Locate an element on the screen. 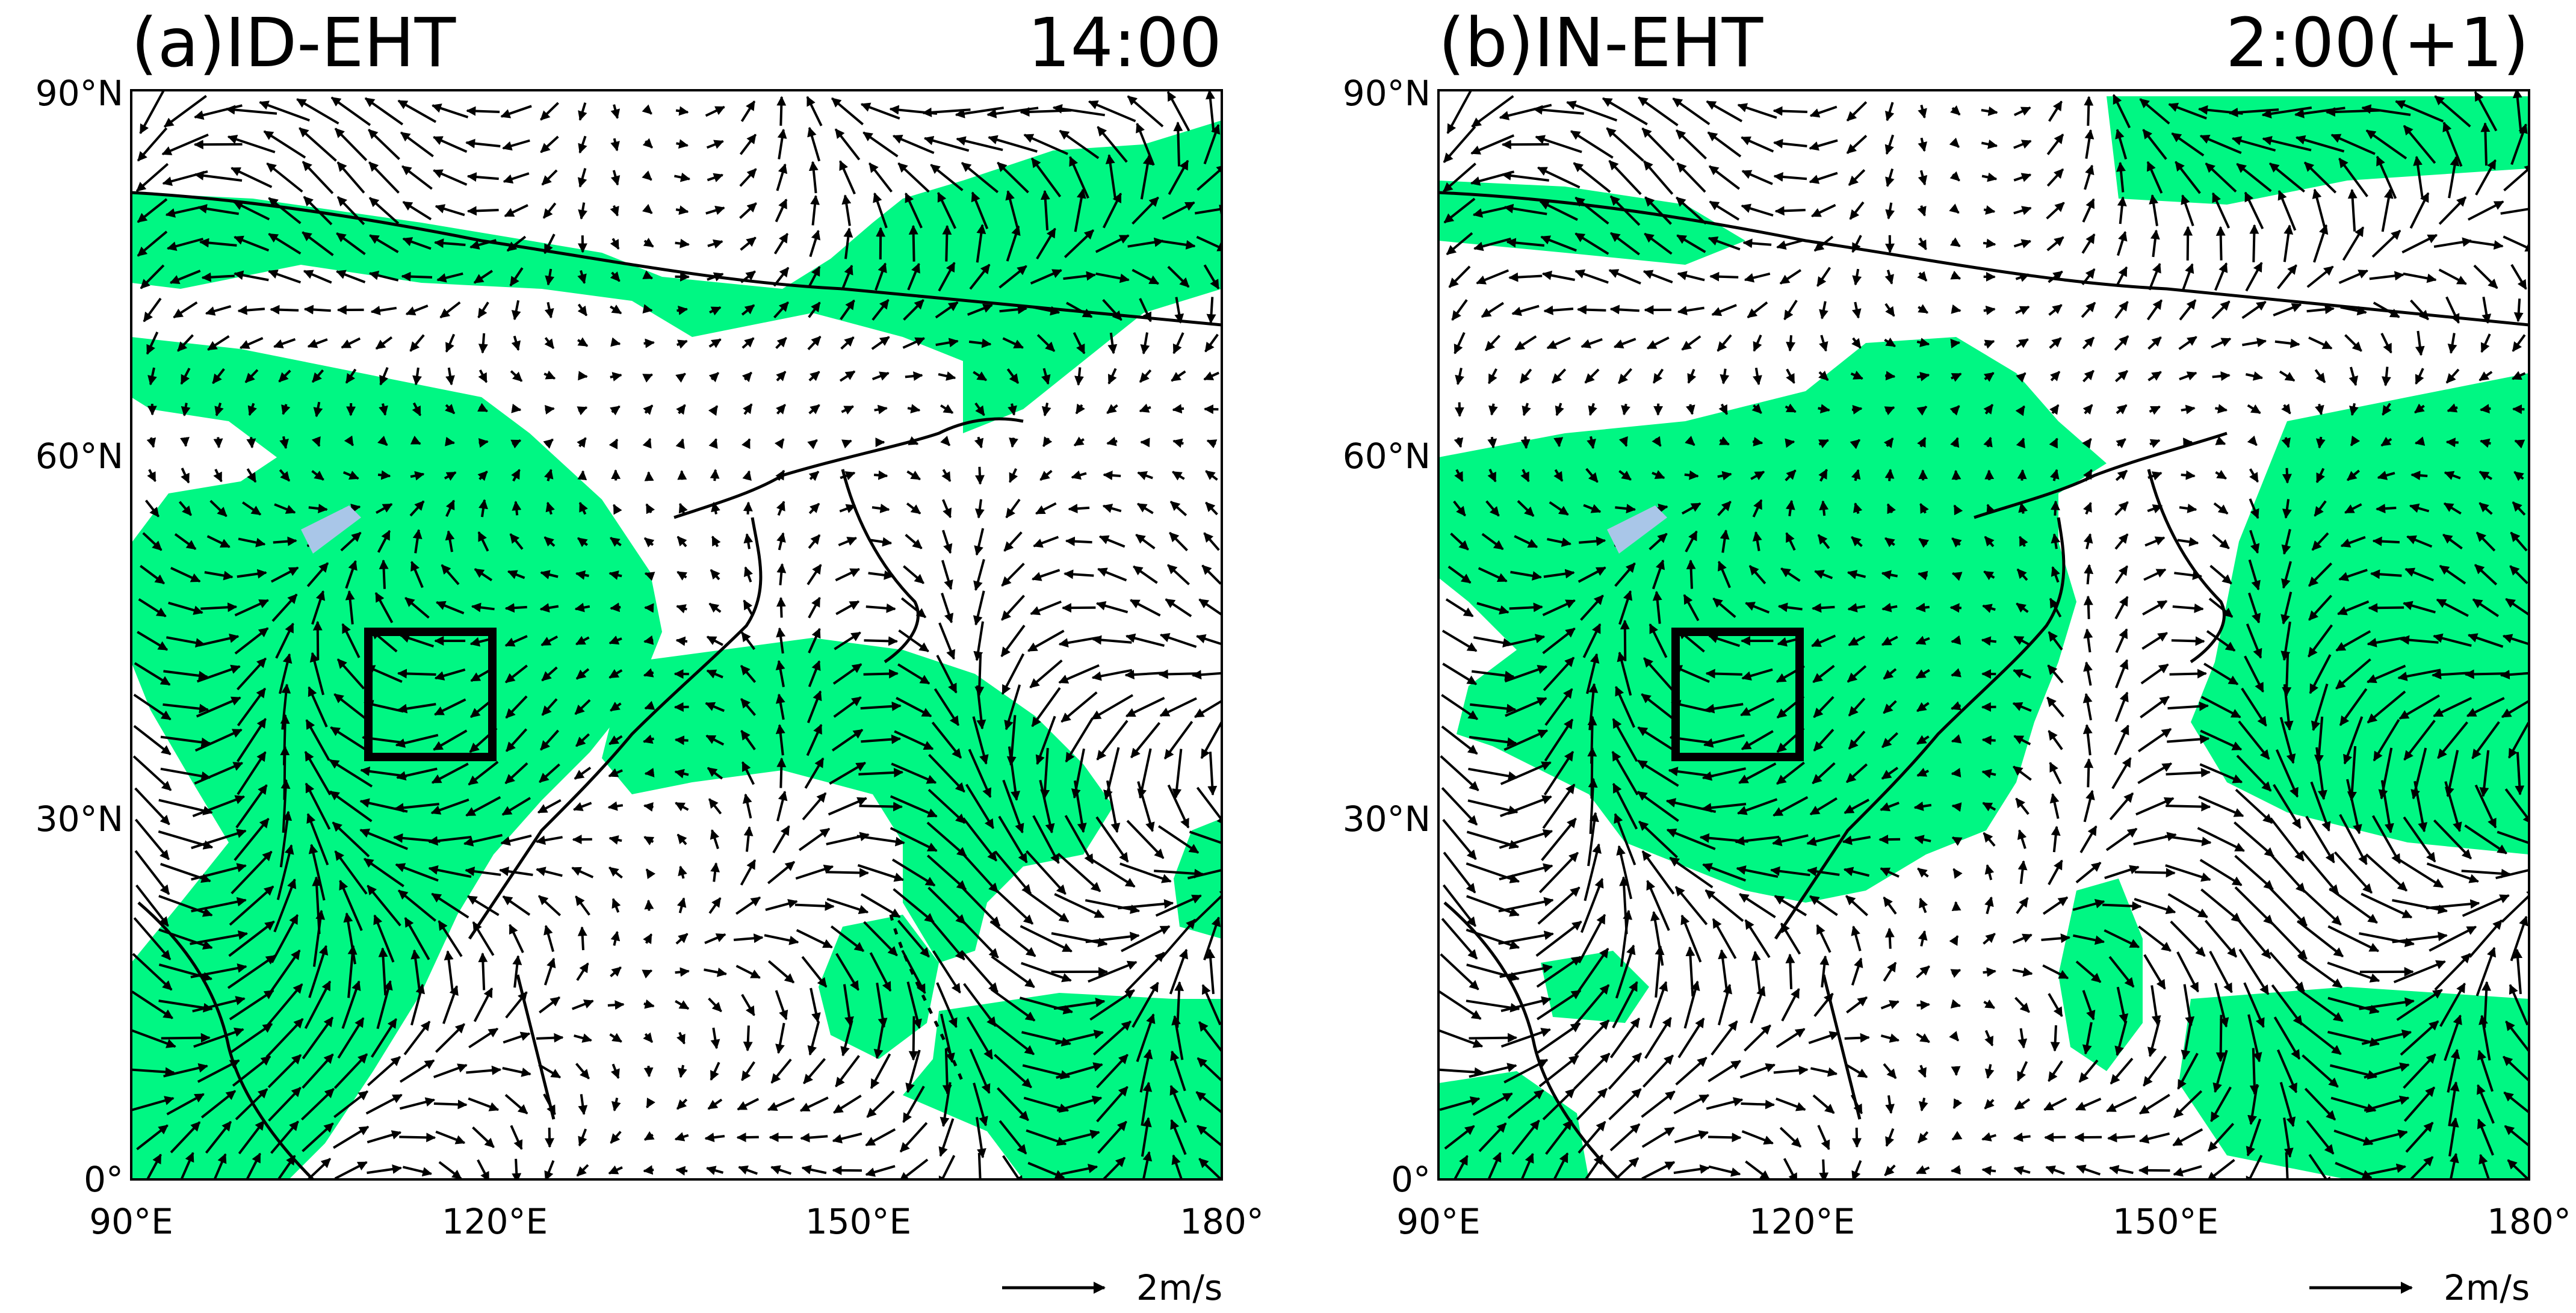 The height and width of the screenshot is (1313, 2576). panel-a-lake-baikal is located at coordinates (331, 529).